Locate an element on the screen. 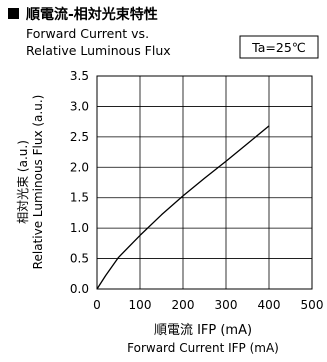  condition-box is located at coordinates (279, 47).